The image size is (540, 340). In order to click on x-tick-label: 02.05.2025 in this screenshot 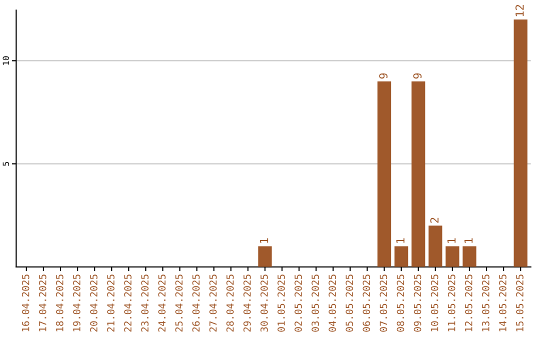, I will do `click(298, 303)`.